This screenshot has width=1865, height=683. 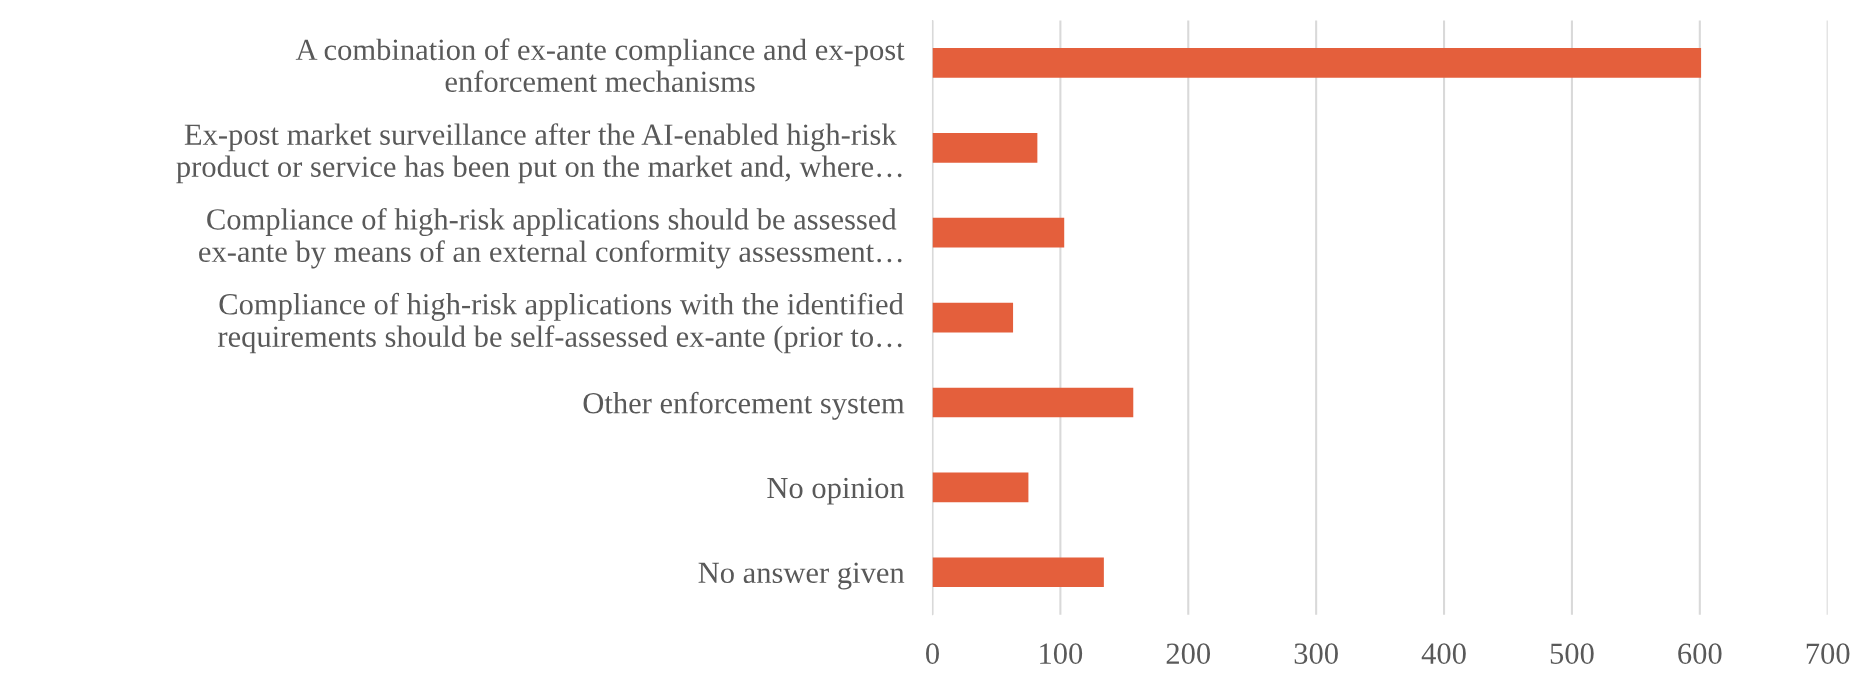 I want to click on x-tick-label: 0, so click(x=932, y=653).